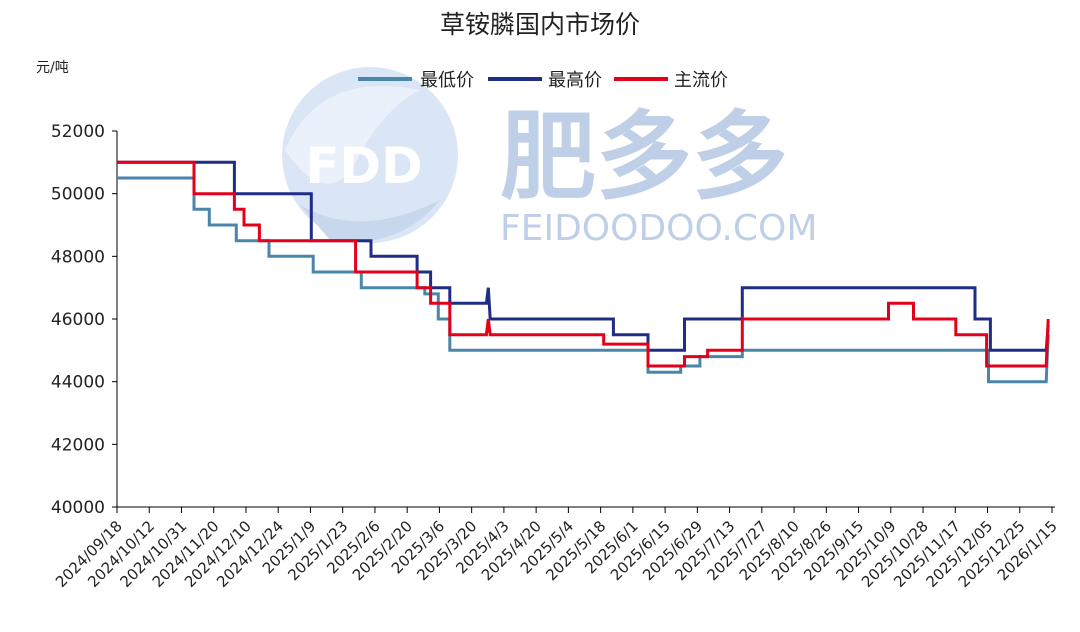  What do you see at coordinates (575, 80) in the screenshot?
I see `legend-label-max: 最高价` at bounding box center [575, 80].